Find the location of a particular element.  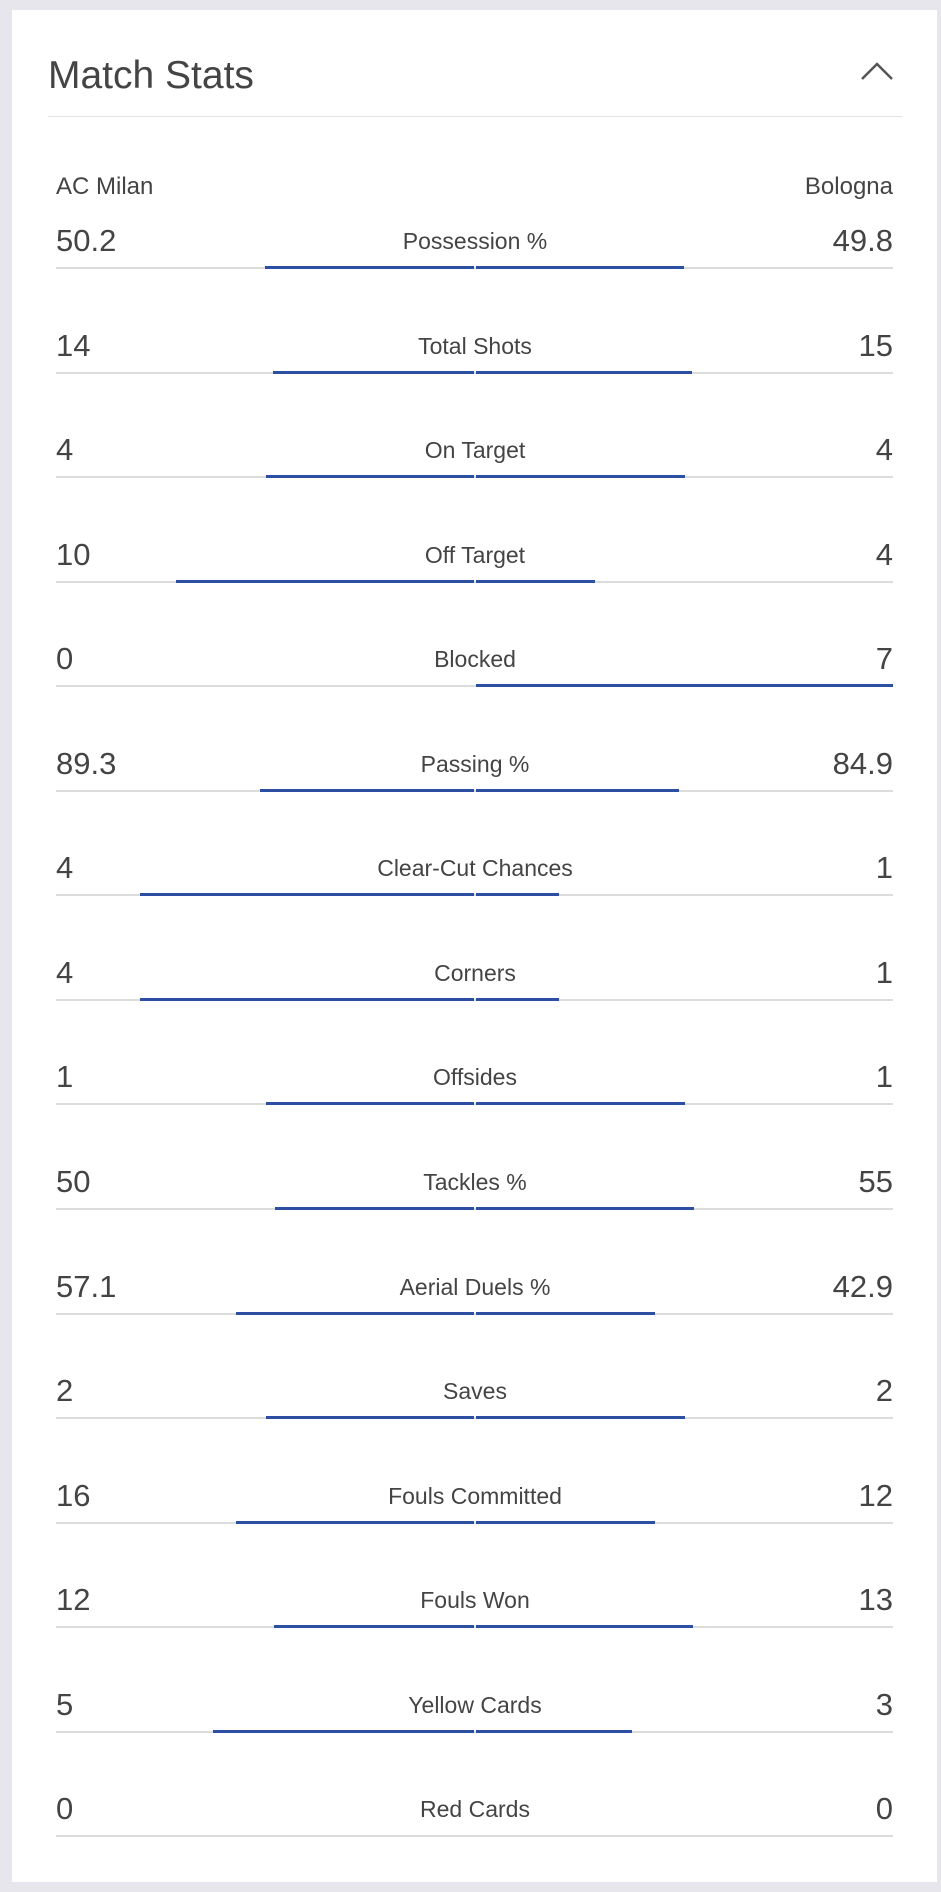

home-value: 2 is located at coordinates (65, 1391).